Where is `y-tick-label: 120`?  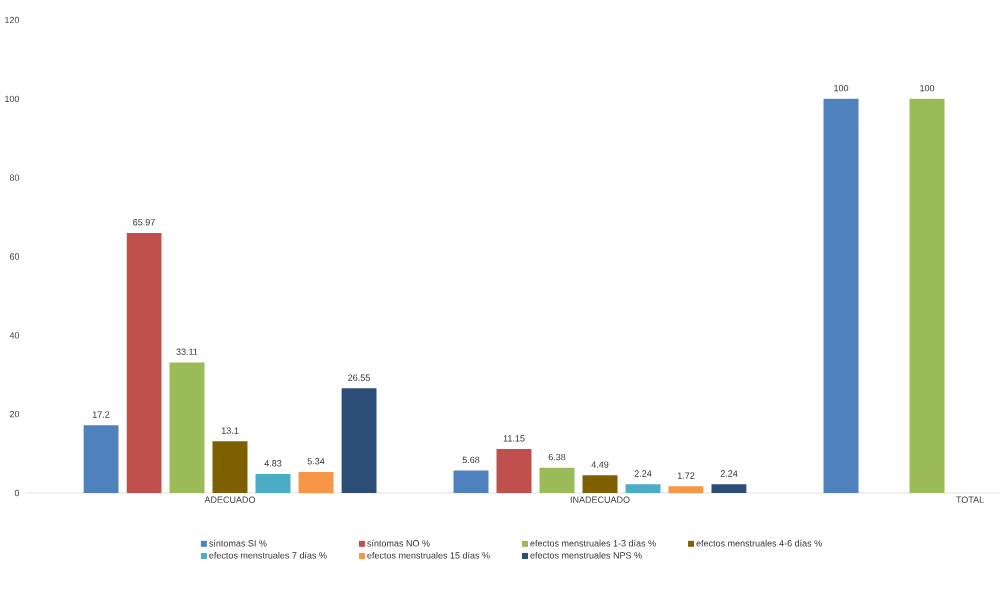
y-tick-label: 120 is located at coordinates (12, 20).